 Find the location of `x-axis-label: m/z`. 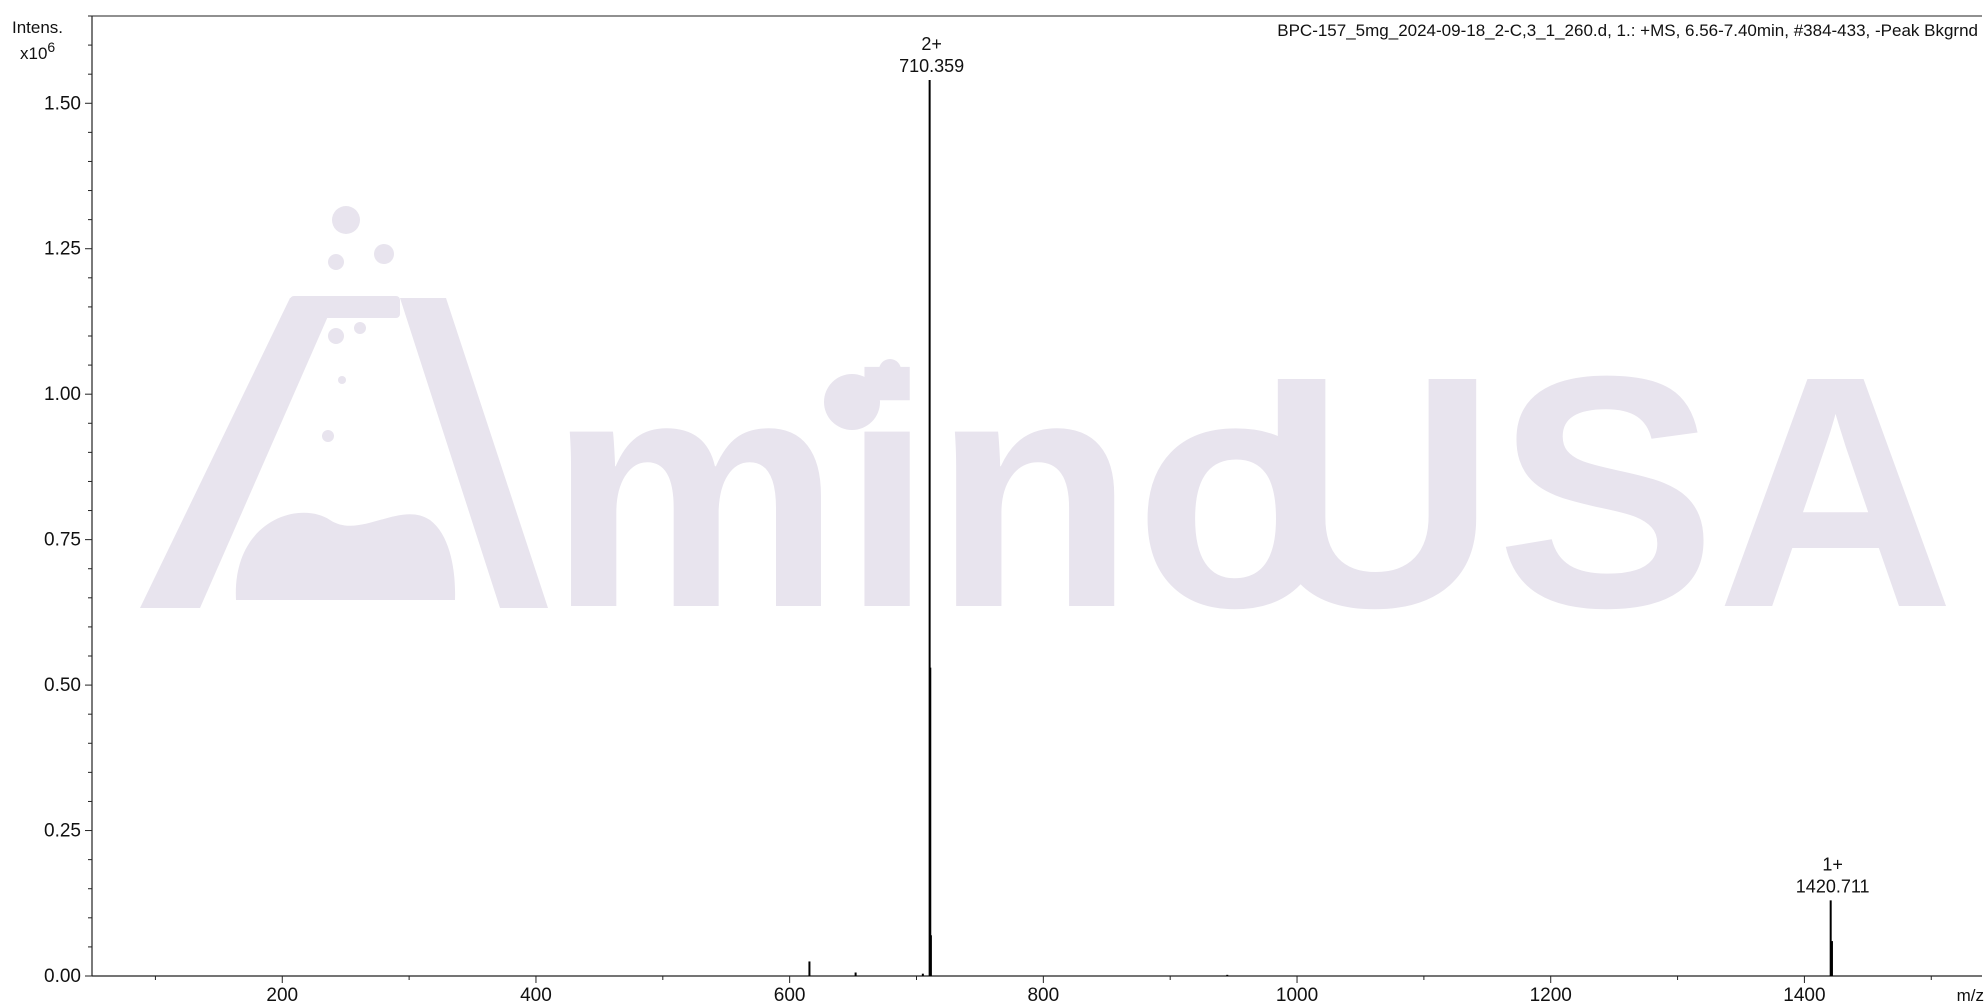

x-axis-label: m/z is located at coordinates (1970, 995).